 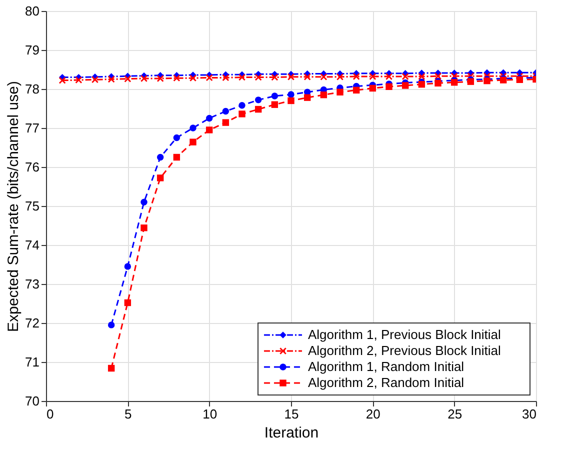 What do you see at coordinates (32, 128) in the screenshot?
I see `y-tick-label: 77` at bounding box center [32, 128].